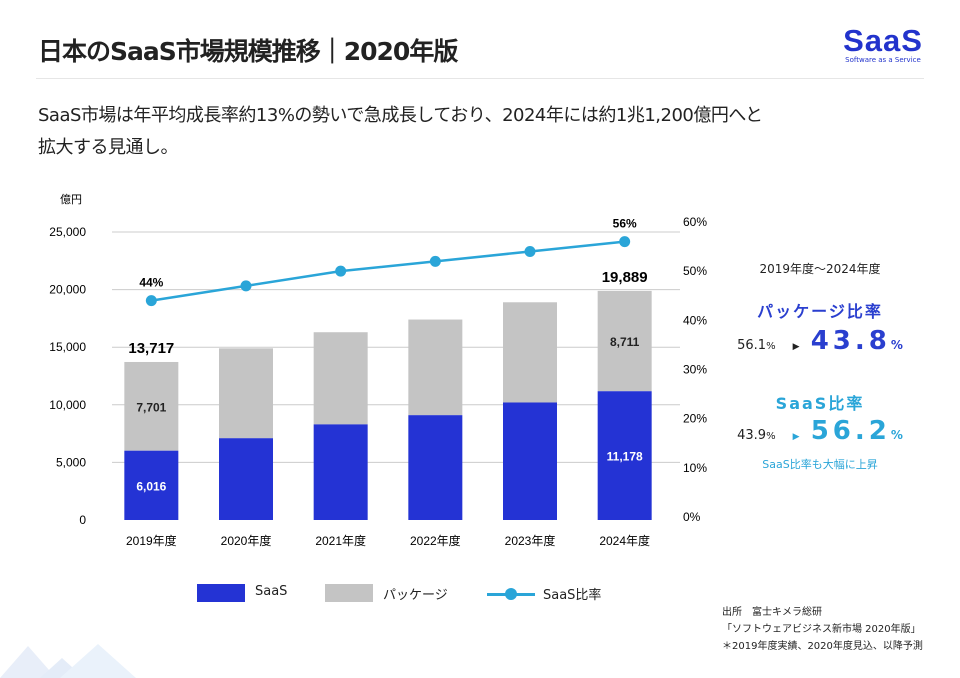  I want to click on x-tick-label: 2023年度, so click(530, 540).